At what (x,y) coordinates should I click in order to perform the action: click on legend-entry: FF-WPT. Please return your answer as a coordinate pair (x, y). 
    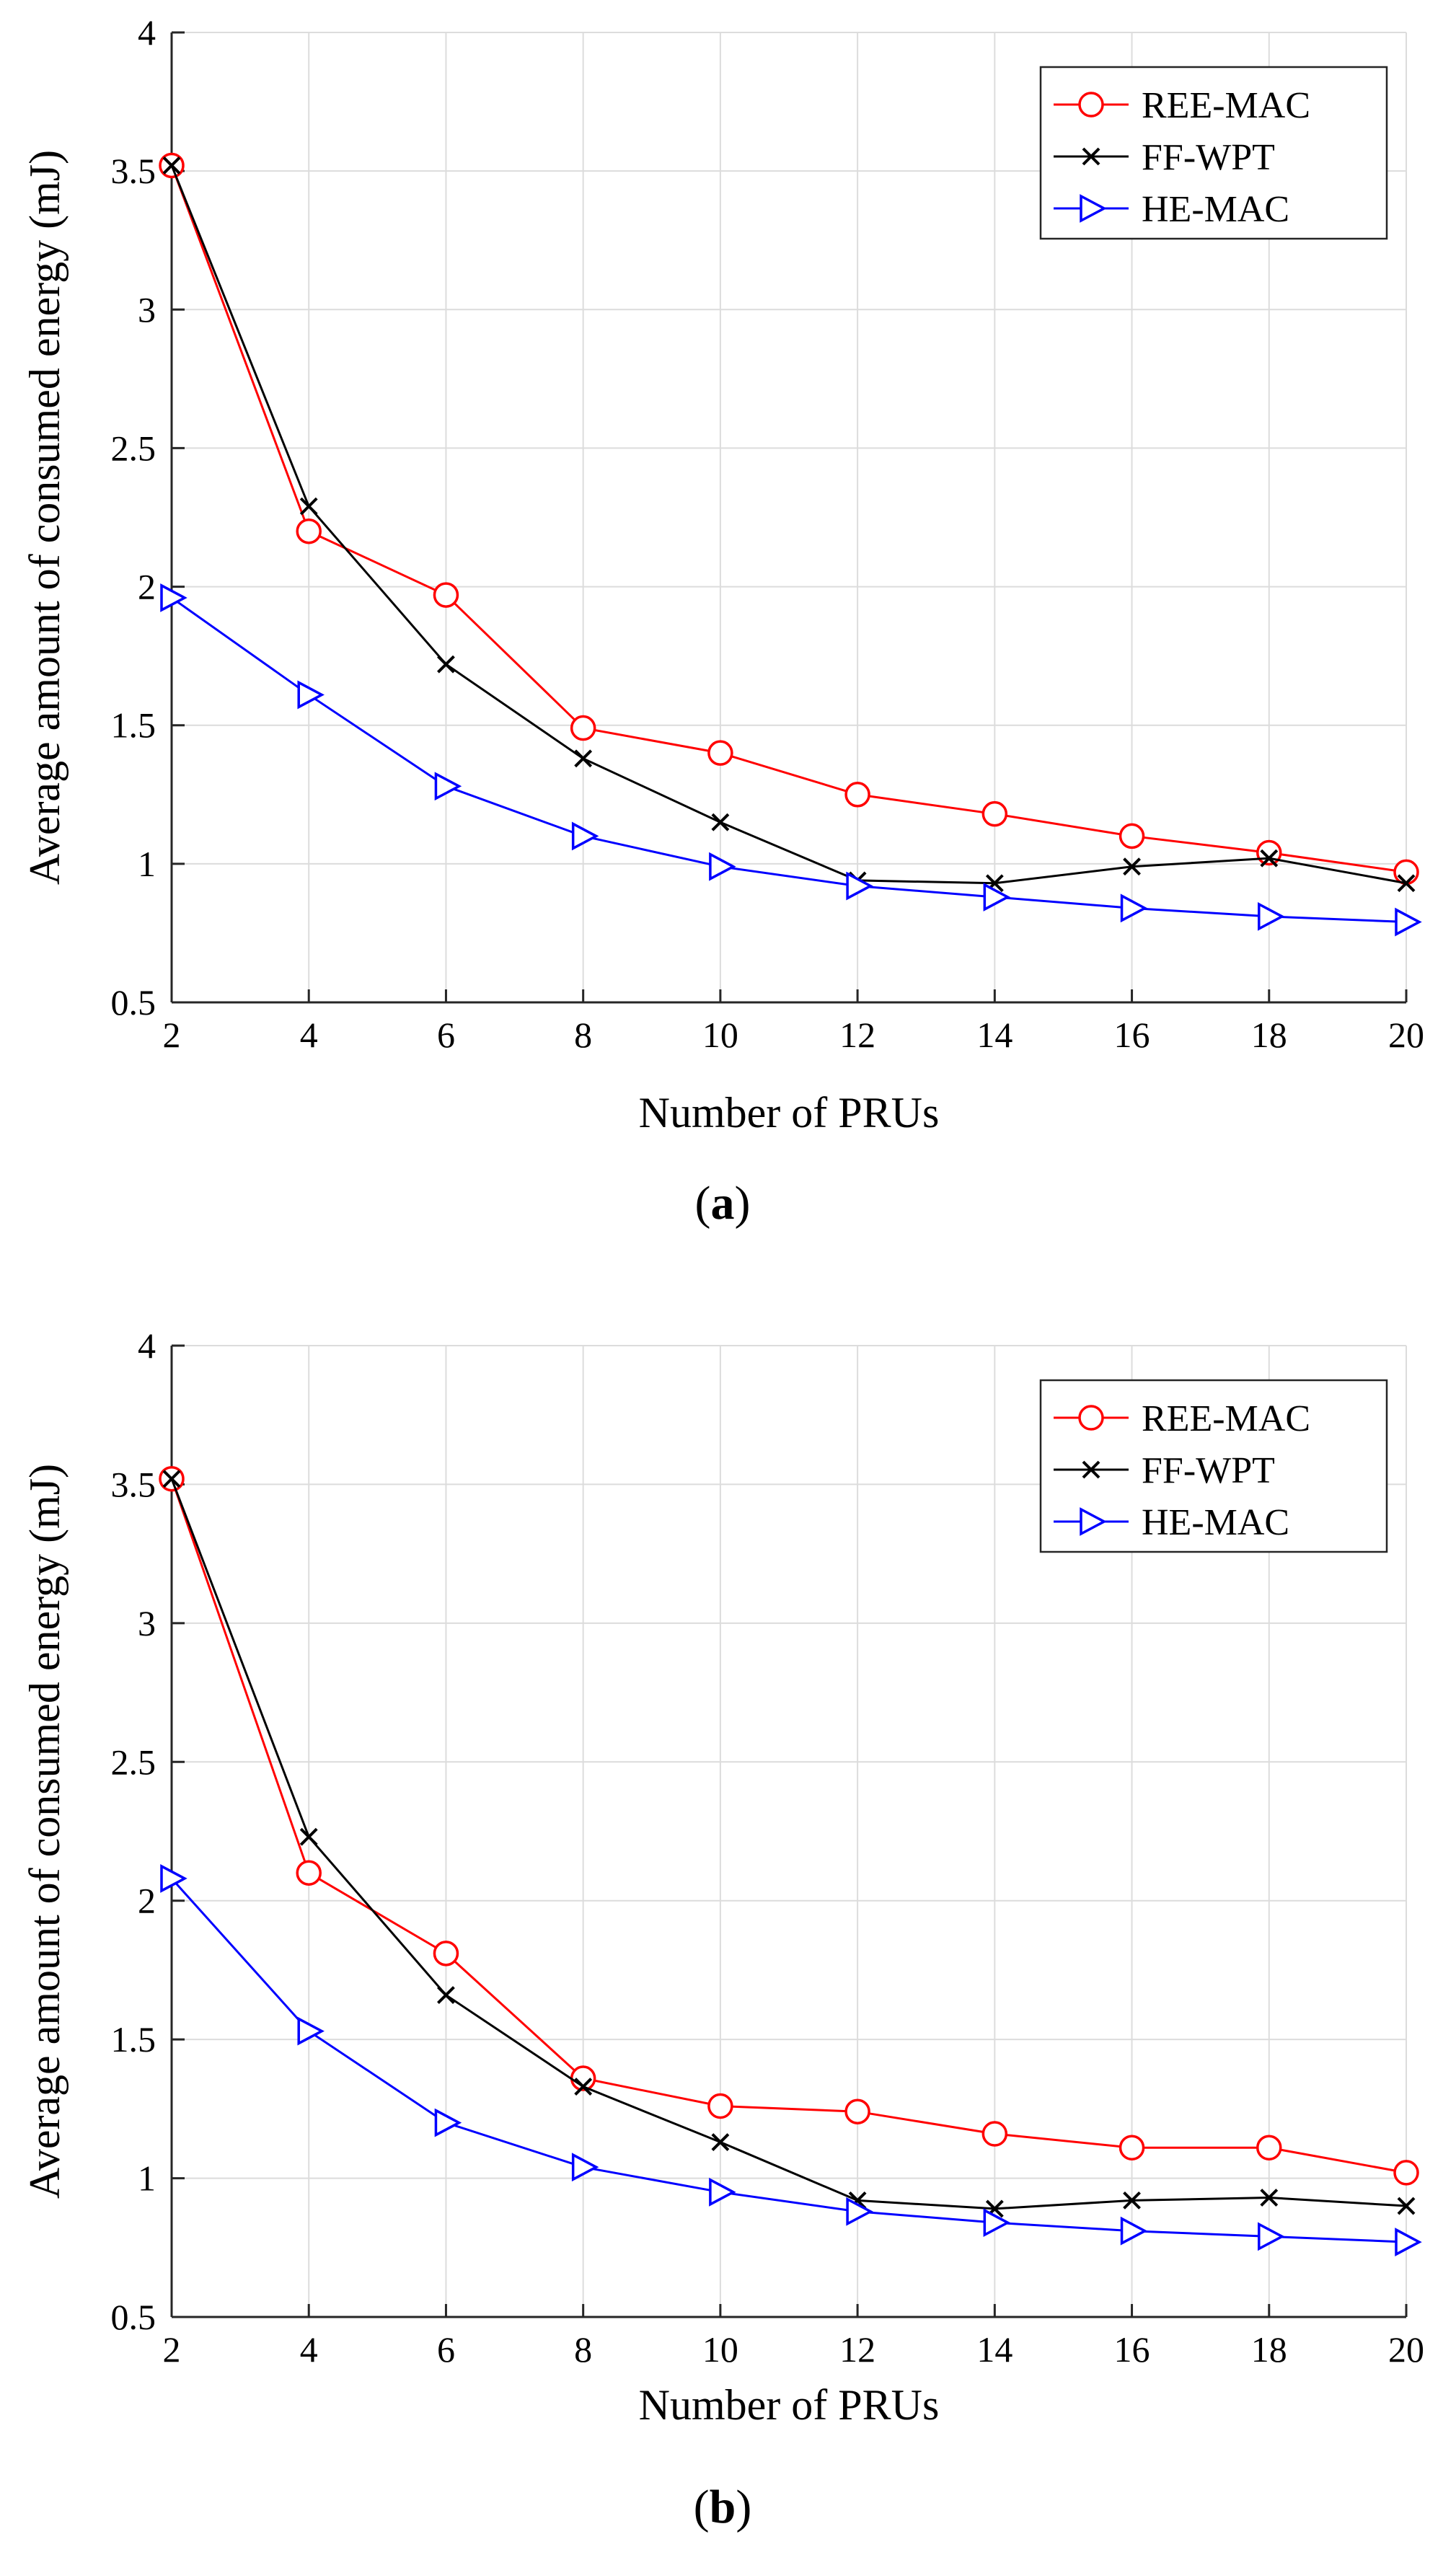
    Looking at the image, I should click on (1164, 1470).